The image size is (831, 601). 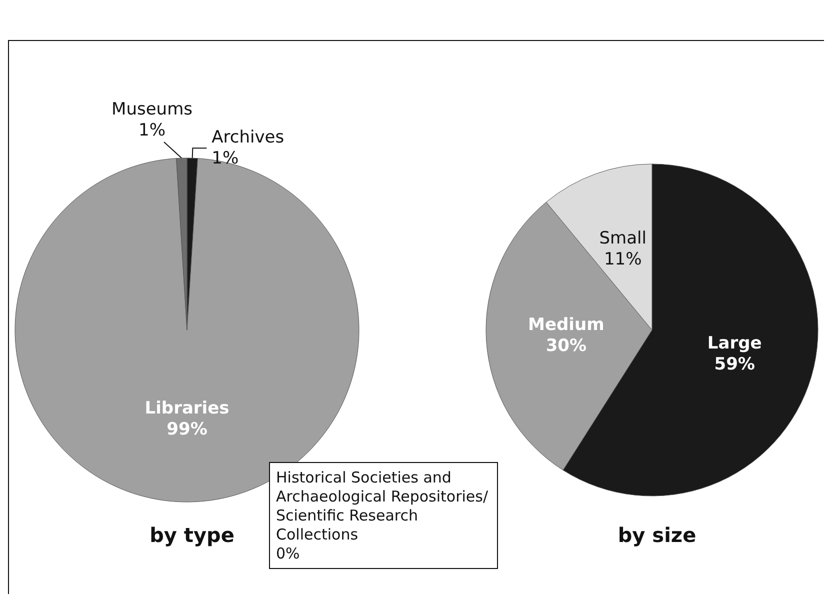 What do you see at coordinates (623, 260) in the screenshot?
I see `data-label: 11%` at bounding box center [623, 260].